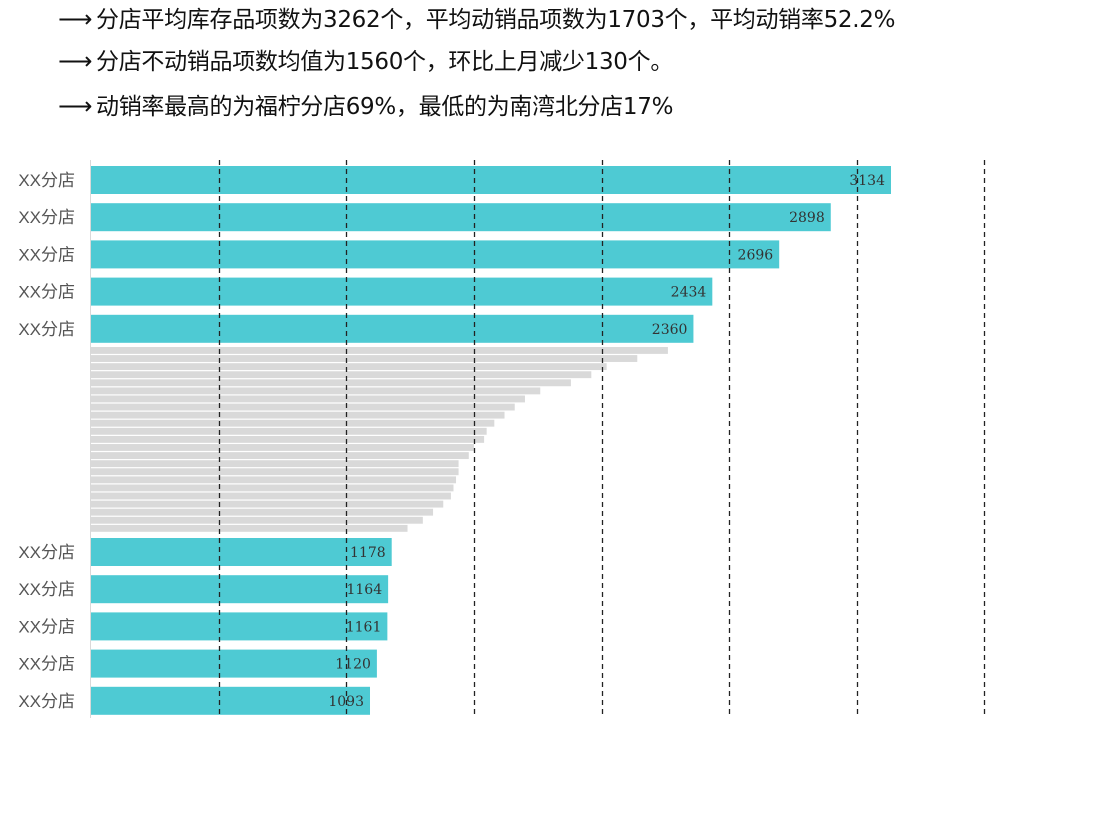  Describe the element at coordinates (670, 330) in the screenshot. I see `data-label: 2360` at that location.